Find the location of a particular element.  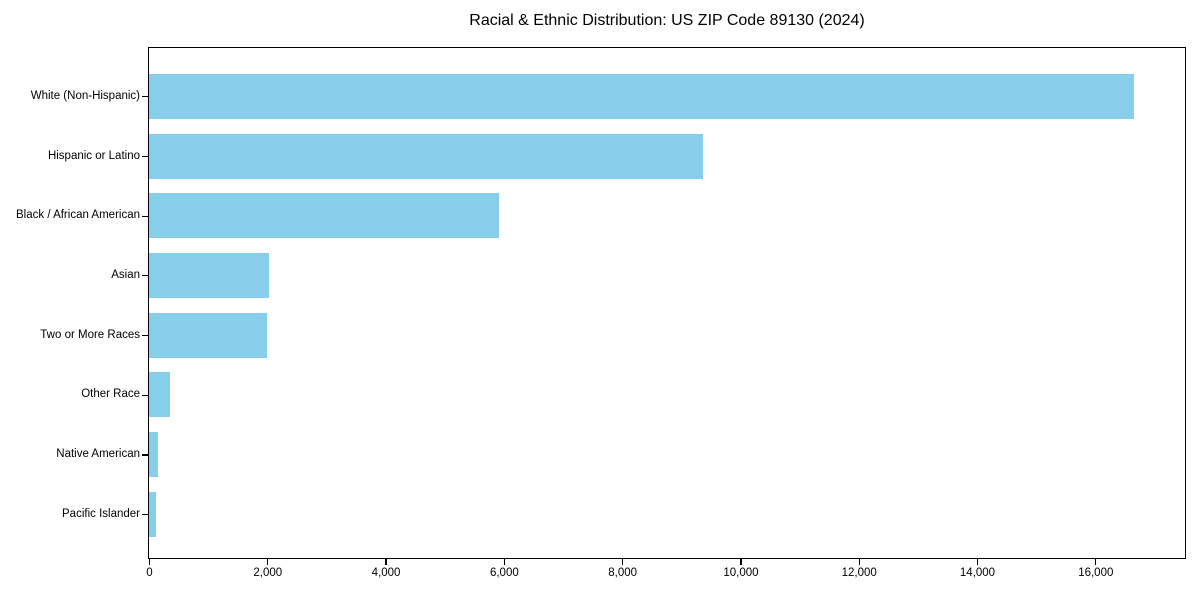

y-tick-label: Pacific Islander is located at coordinates (101, 513).